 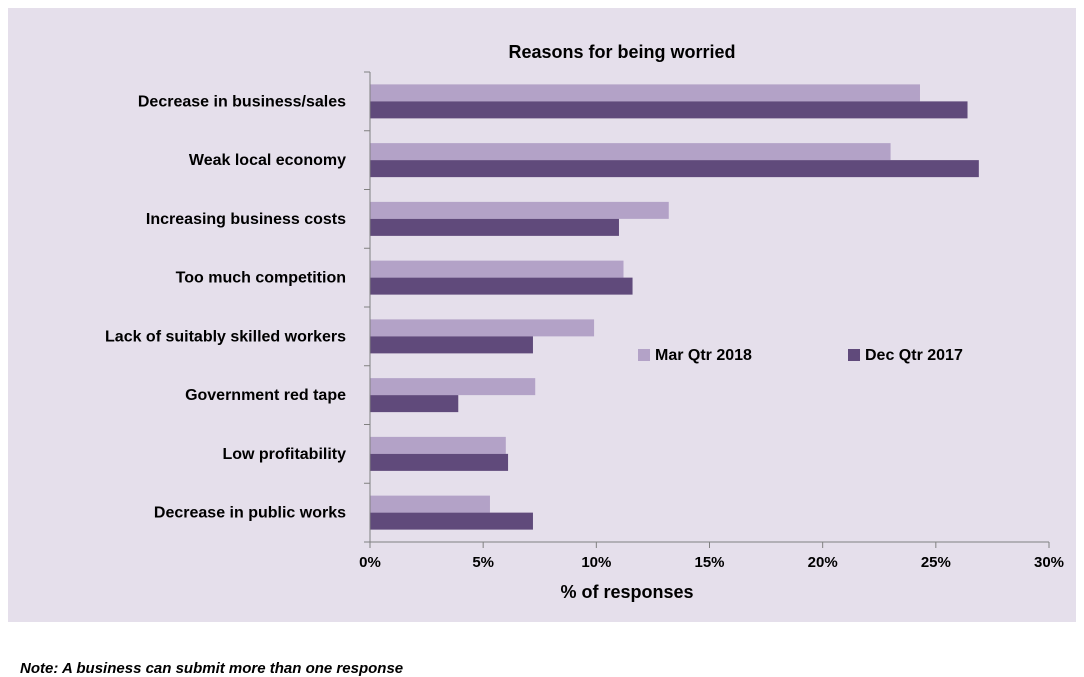 What do you see at coordinates (800, 355) in the screenshot?
I see `legend: Mar Qtr 2018 Dec Qtr 2017` at bounding box center [800, 355].